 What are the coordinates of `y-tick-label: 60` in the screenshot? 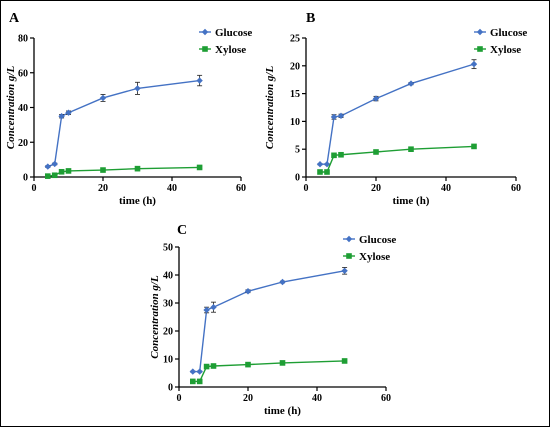 It's located at (23, 73).